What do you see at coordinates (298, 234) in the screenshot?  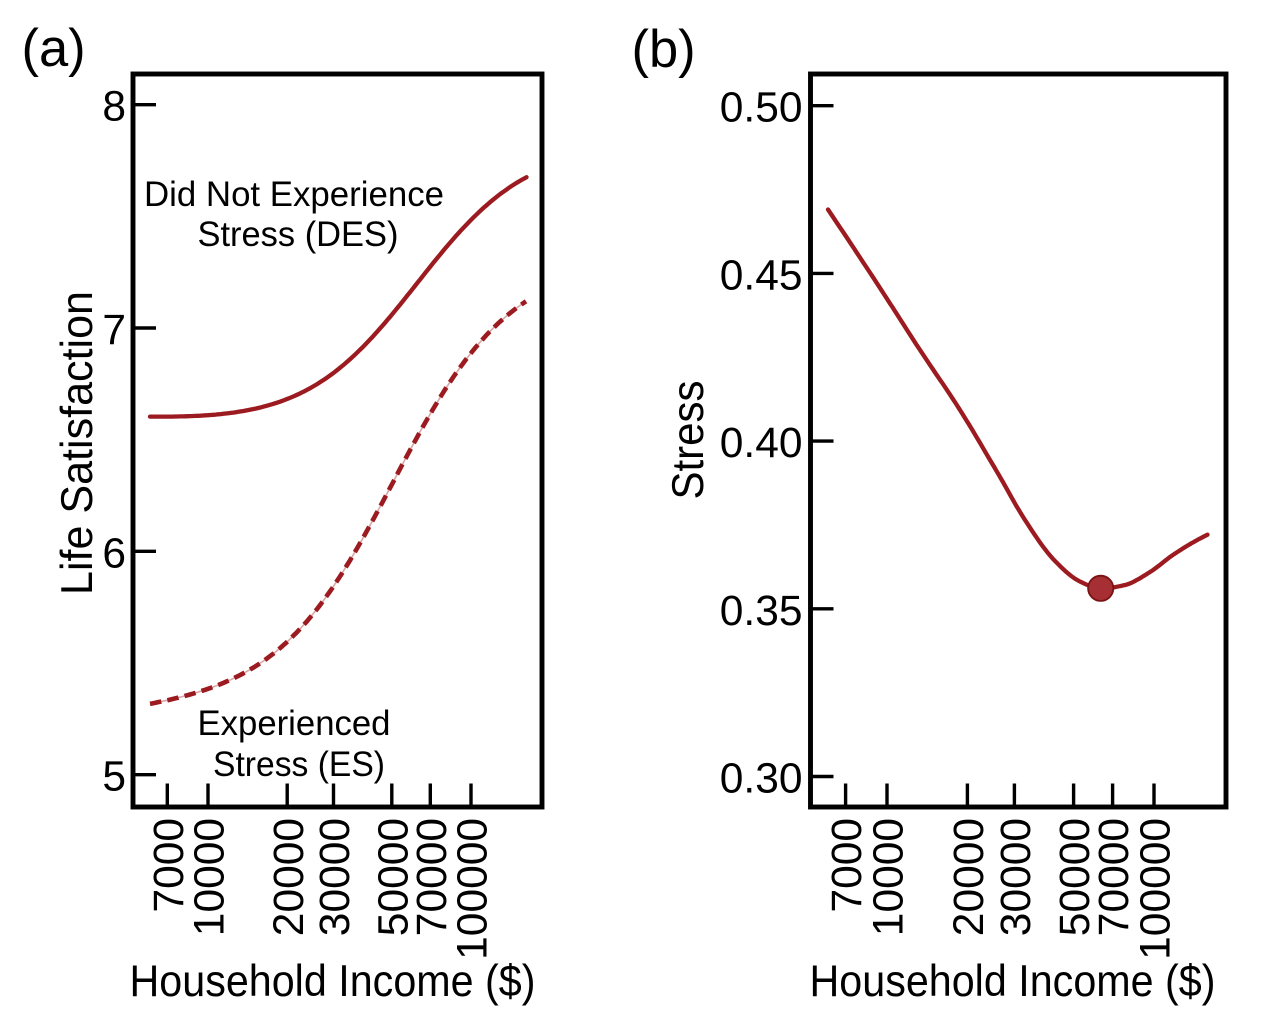 I see `svg-text: Stress (DES)` at bounding box center [298, 234].